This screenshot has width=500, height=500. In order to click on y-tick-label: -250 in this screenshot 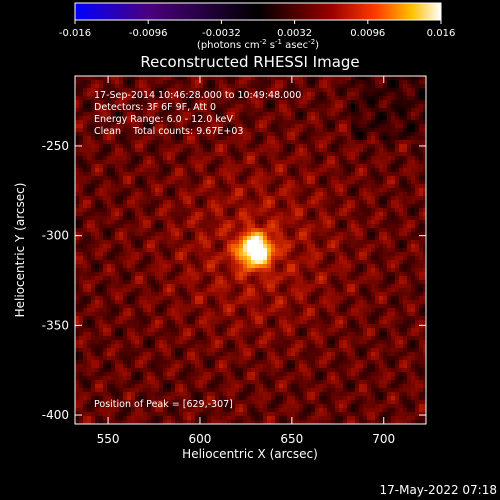, I will do `click(55, 146)`.